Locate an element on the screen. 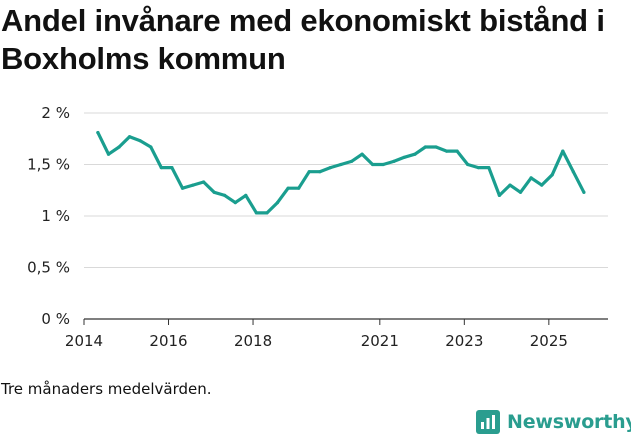 The width and height of the screenshot is (631, 439). x-tick-label: 2016 is located at coordinates (168, 341).